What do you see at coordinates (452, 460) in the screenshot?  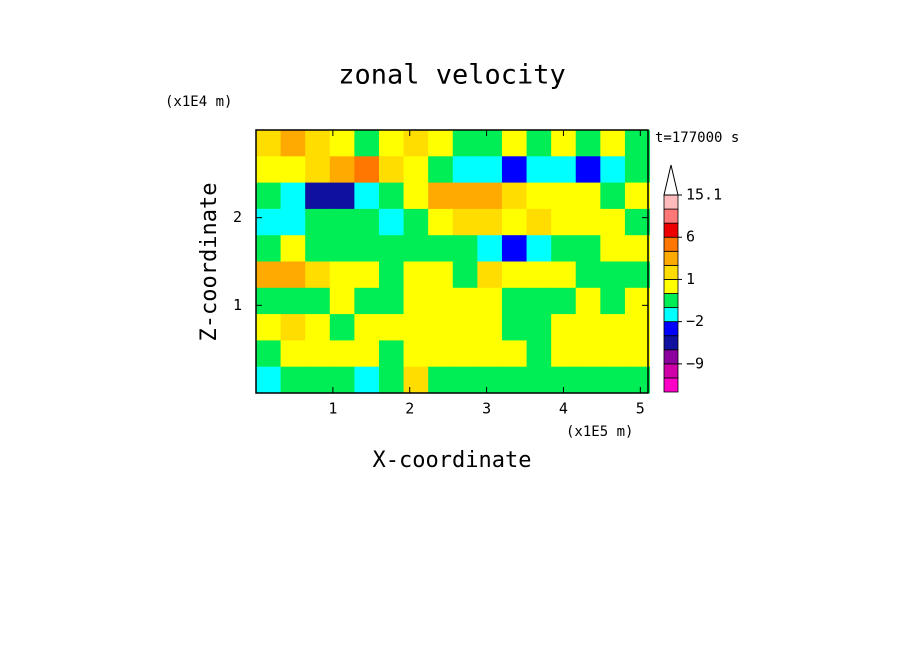 I see `x-axis-label: X-coordinate` at bounding box center [452, 460].